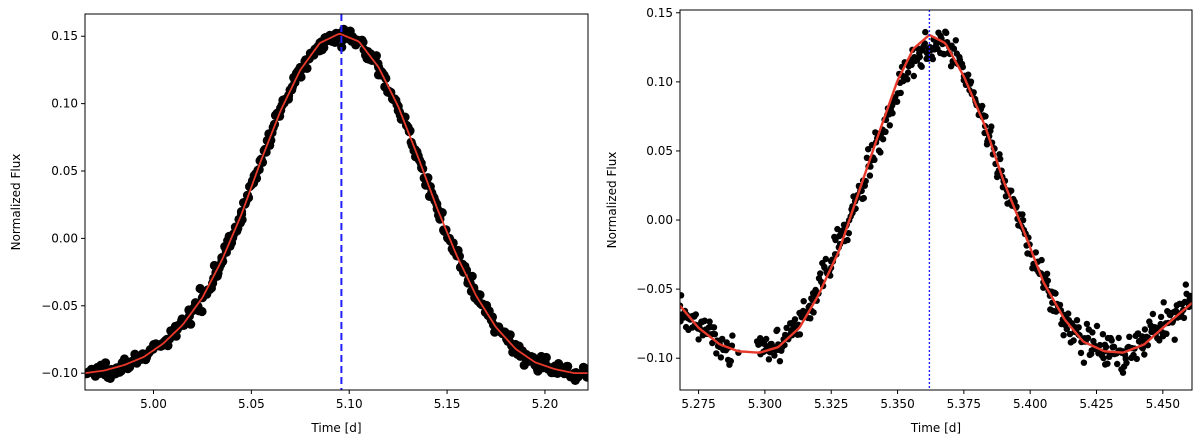 The width and height of the screenshot is (1200, 443). I want to click on right-x-axis-ticks: 5.275 5.300 5.325 5.350 5.375 5.400 5.425 5.450, so click(930, 400).